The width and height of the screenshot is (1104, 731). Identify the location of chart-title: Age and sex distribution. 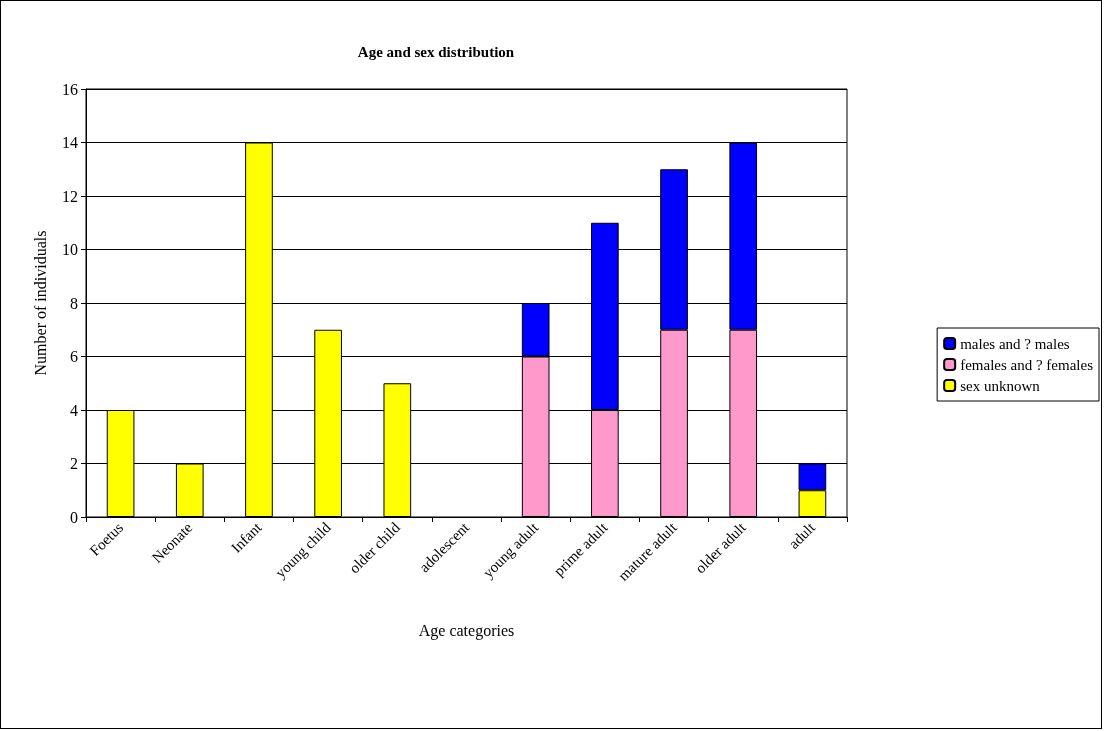
(436, 51).